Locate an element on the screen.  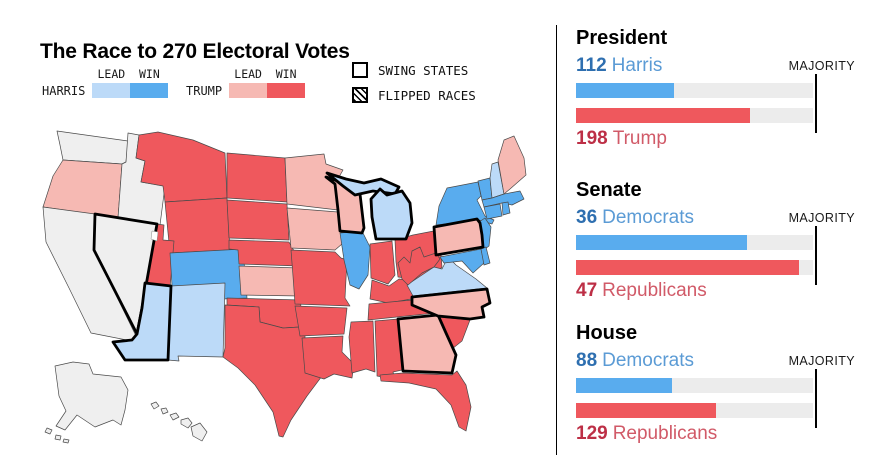
state-ms is located at coordinates (362, 347).